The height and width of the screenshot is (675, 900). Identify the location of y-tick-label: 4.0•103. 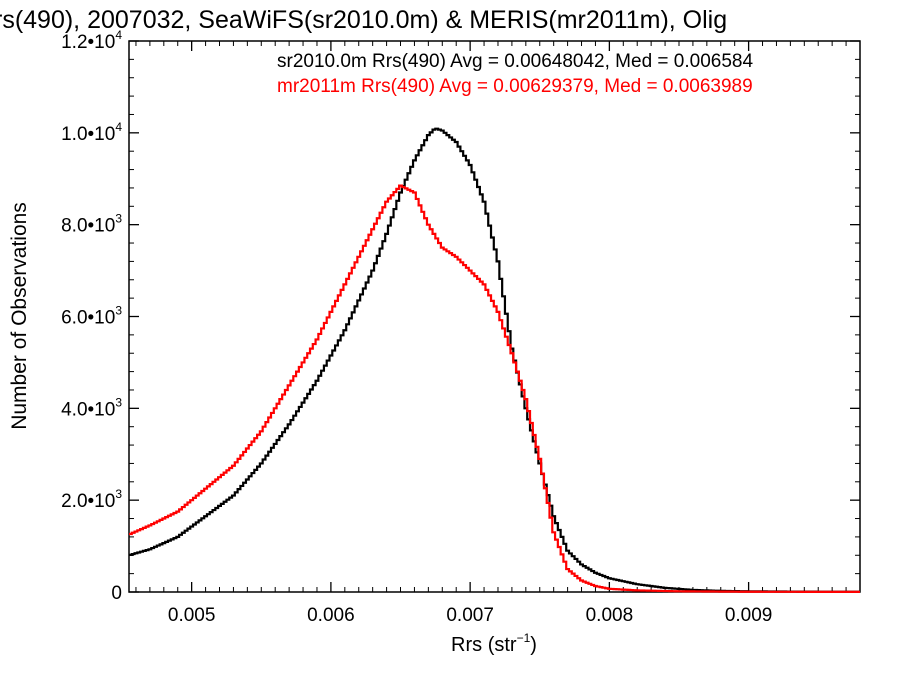
(91, 407).